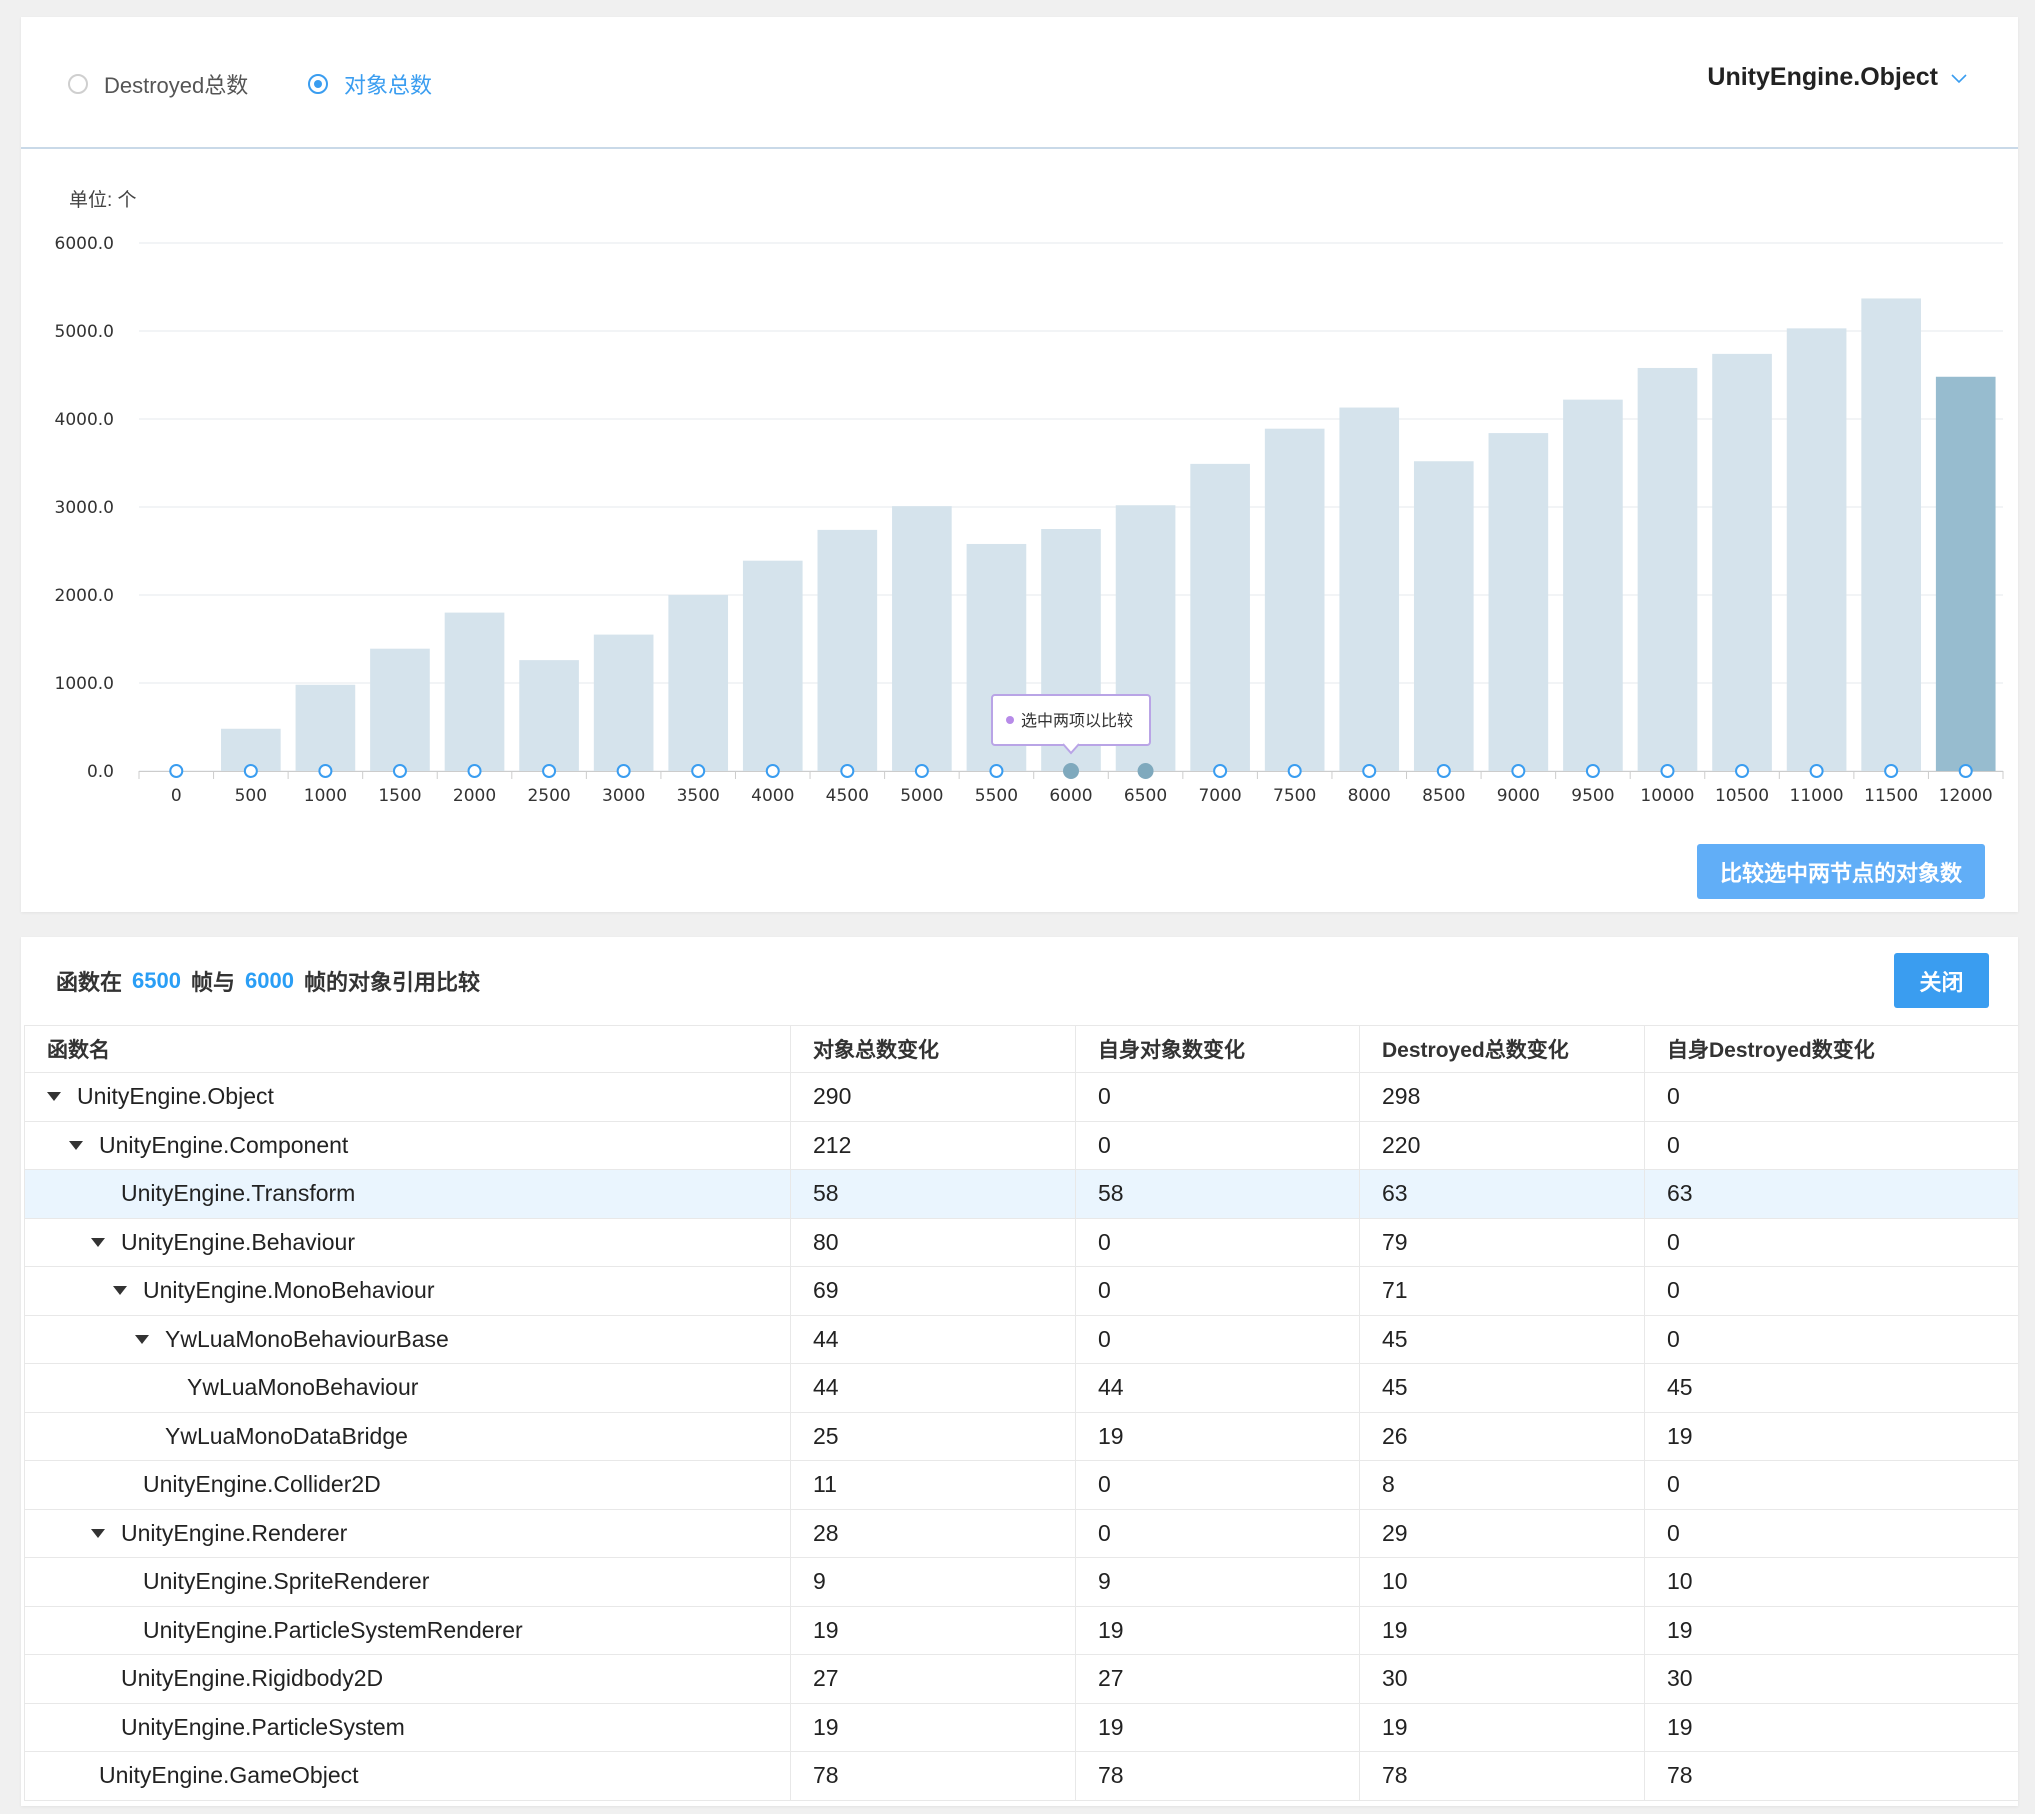 The width and height of the screenshot is (2035, 1814). What do you see at coordinates (1592, 796) in the screenshot?
I see `x-tick-label: 9500` at bounding box center [1592, 796].